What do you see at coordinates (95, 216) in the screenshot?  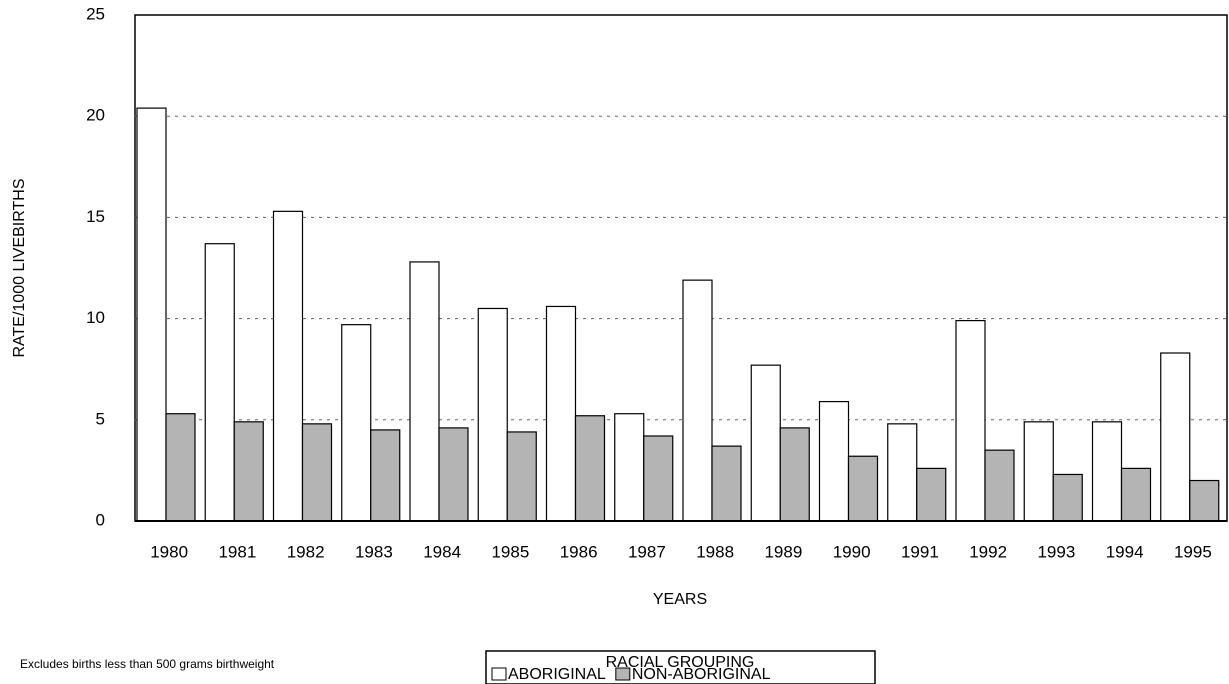 I see `y-tick-label: 15` at bounding box center [95, 216].